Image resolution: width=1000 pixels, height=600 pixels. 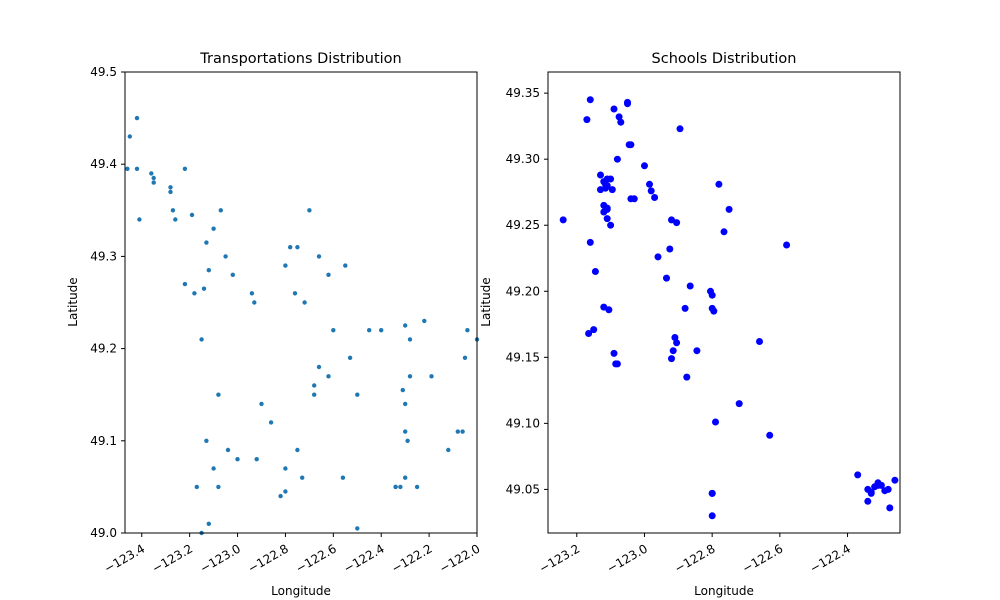 What do you see at coordinates (103, 441) in the screenshot?
I see `y-tick-label: 49.1` at bounding box center [103, 441].